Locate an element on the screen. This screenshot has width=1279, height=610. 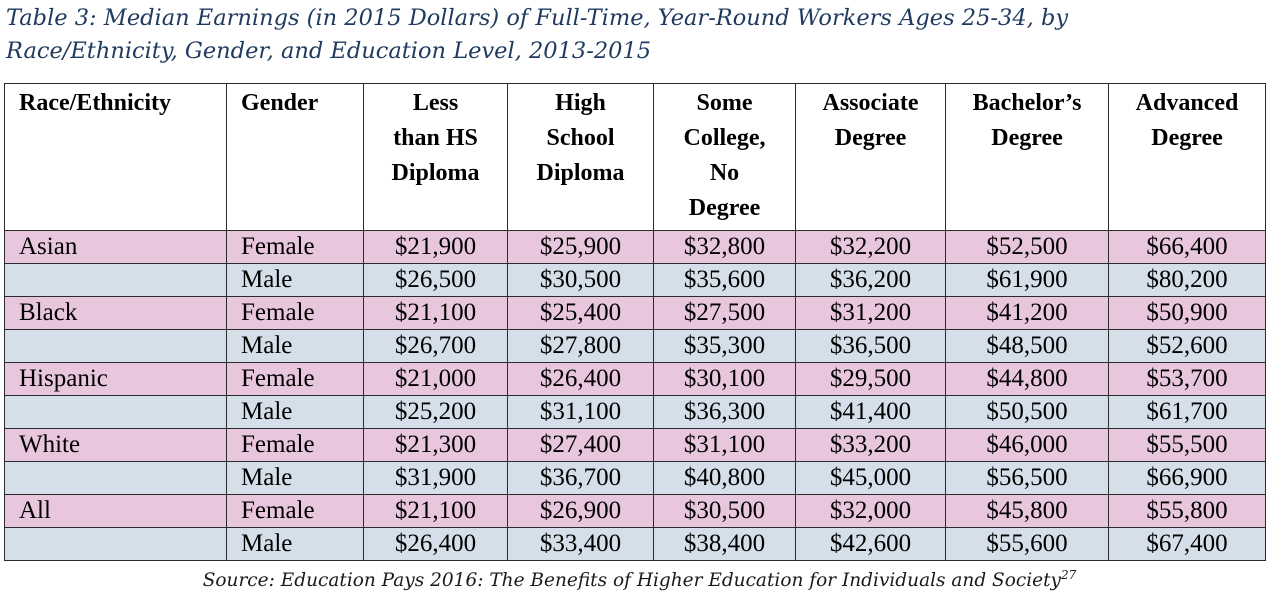
earnings-cell: $55,600 is located at coordinates (1027, 544).